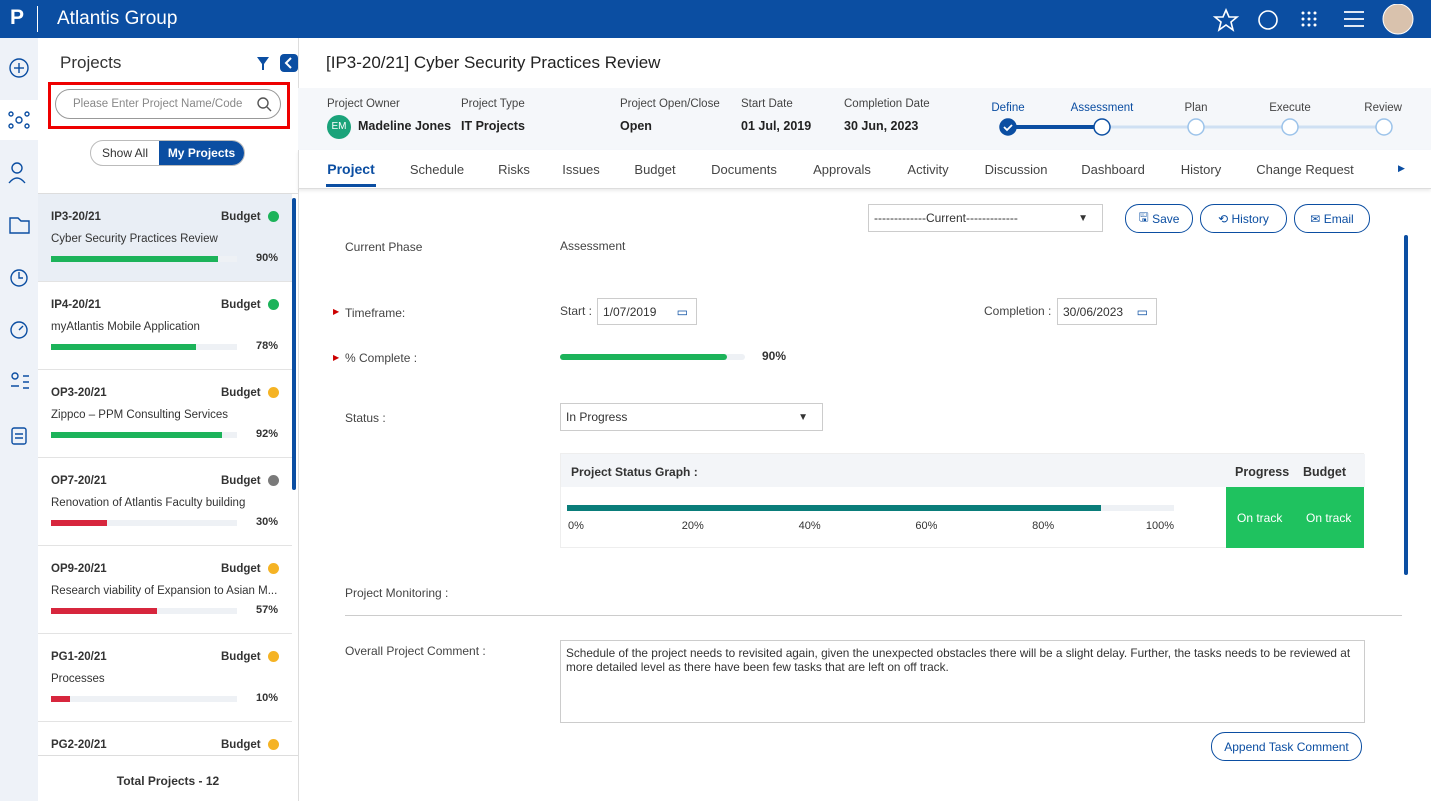 The height and width of the screenshot is (802, 1431). Describe the element at coordinates (691, 417) in the screenshot. I see `status-select: In Progress ▼` at that location.